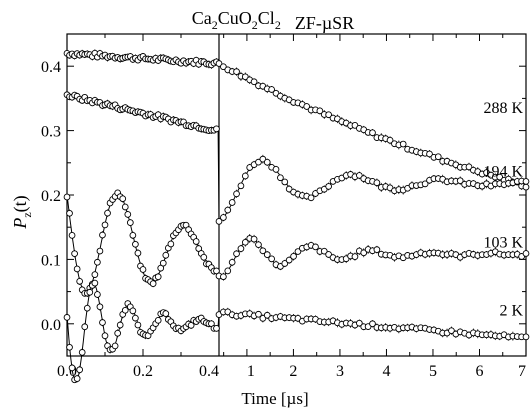 The height and width of the screenshot is (411, 532). I want to click on series-label: 194 K, so click(503, 172).